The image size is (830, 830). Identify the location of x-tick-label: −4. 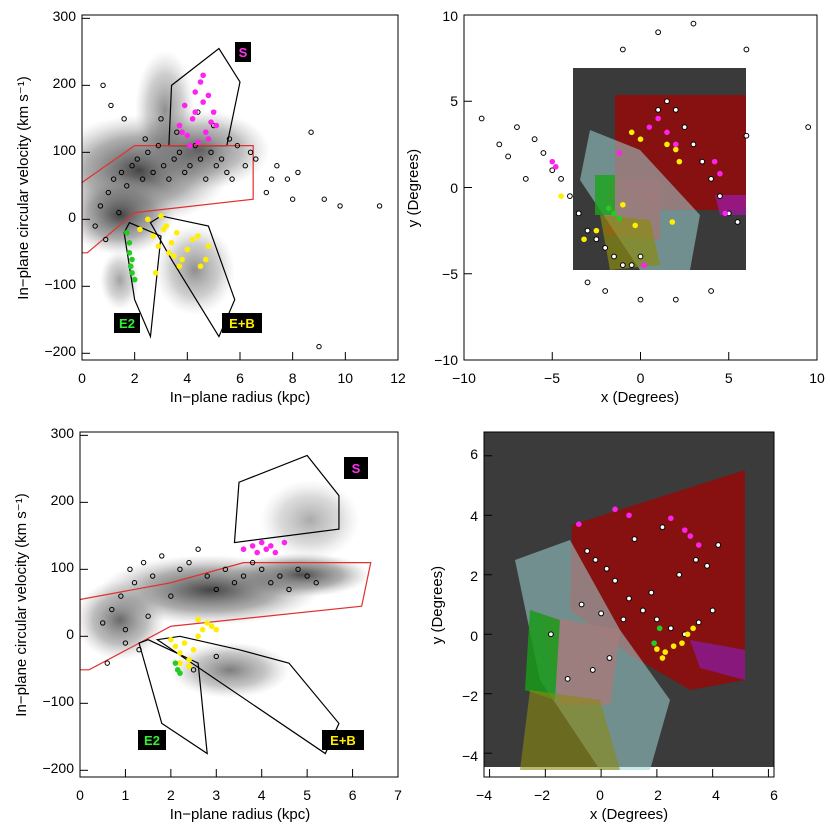
(484, 795).